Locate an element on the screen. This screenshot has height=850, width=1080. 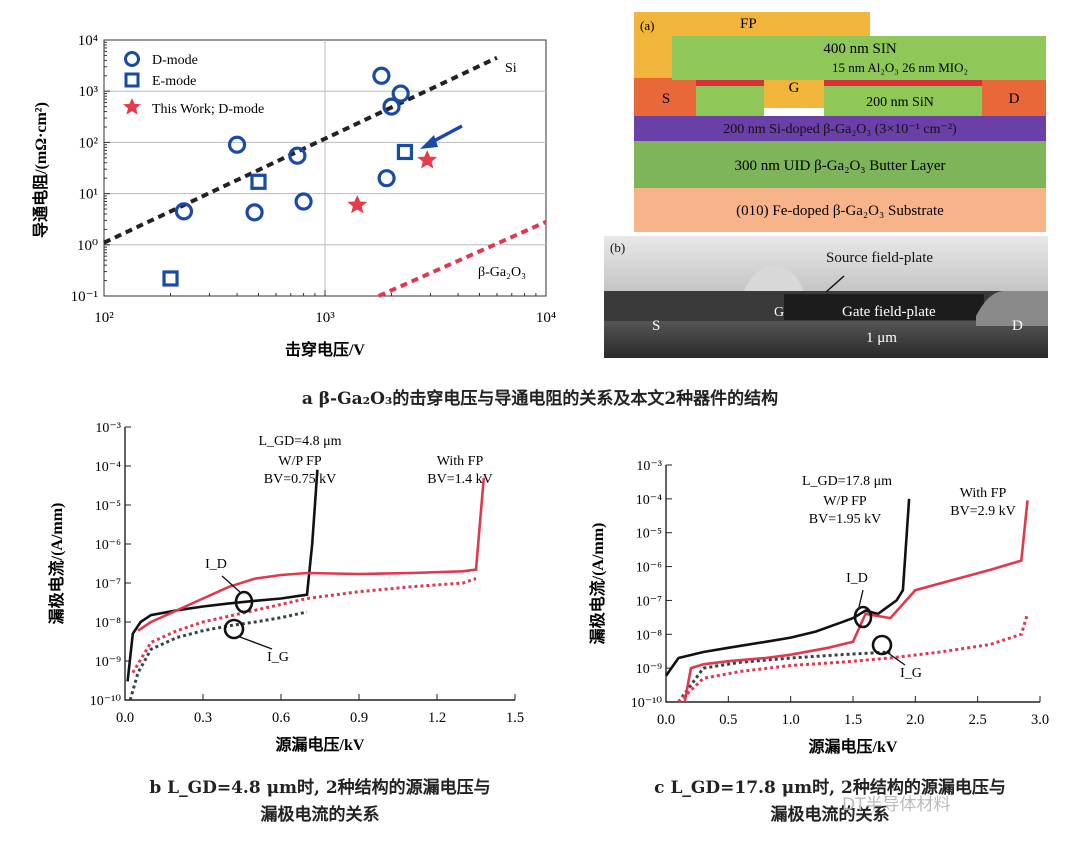
caption-c-line2: 漏极电流的关系 is located at coordinates (830, 815).